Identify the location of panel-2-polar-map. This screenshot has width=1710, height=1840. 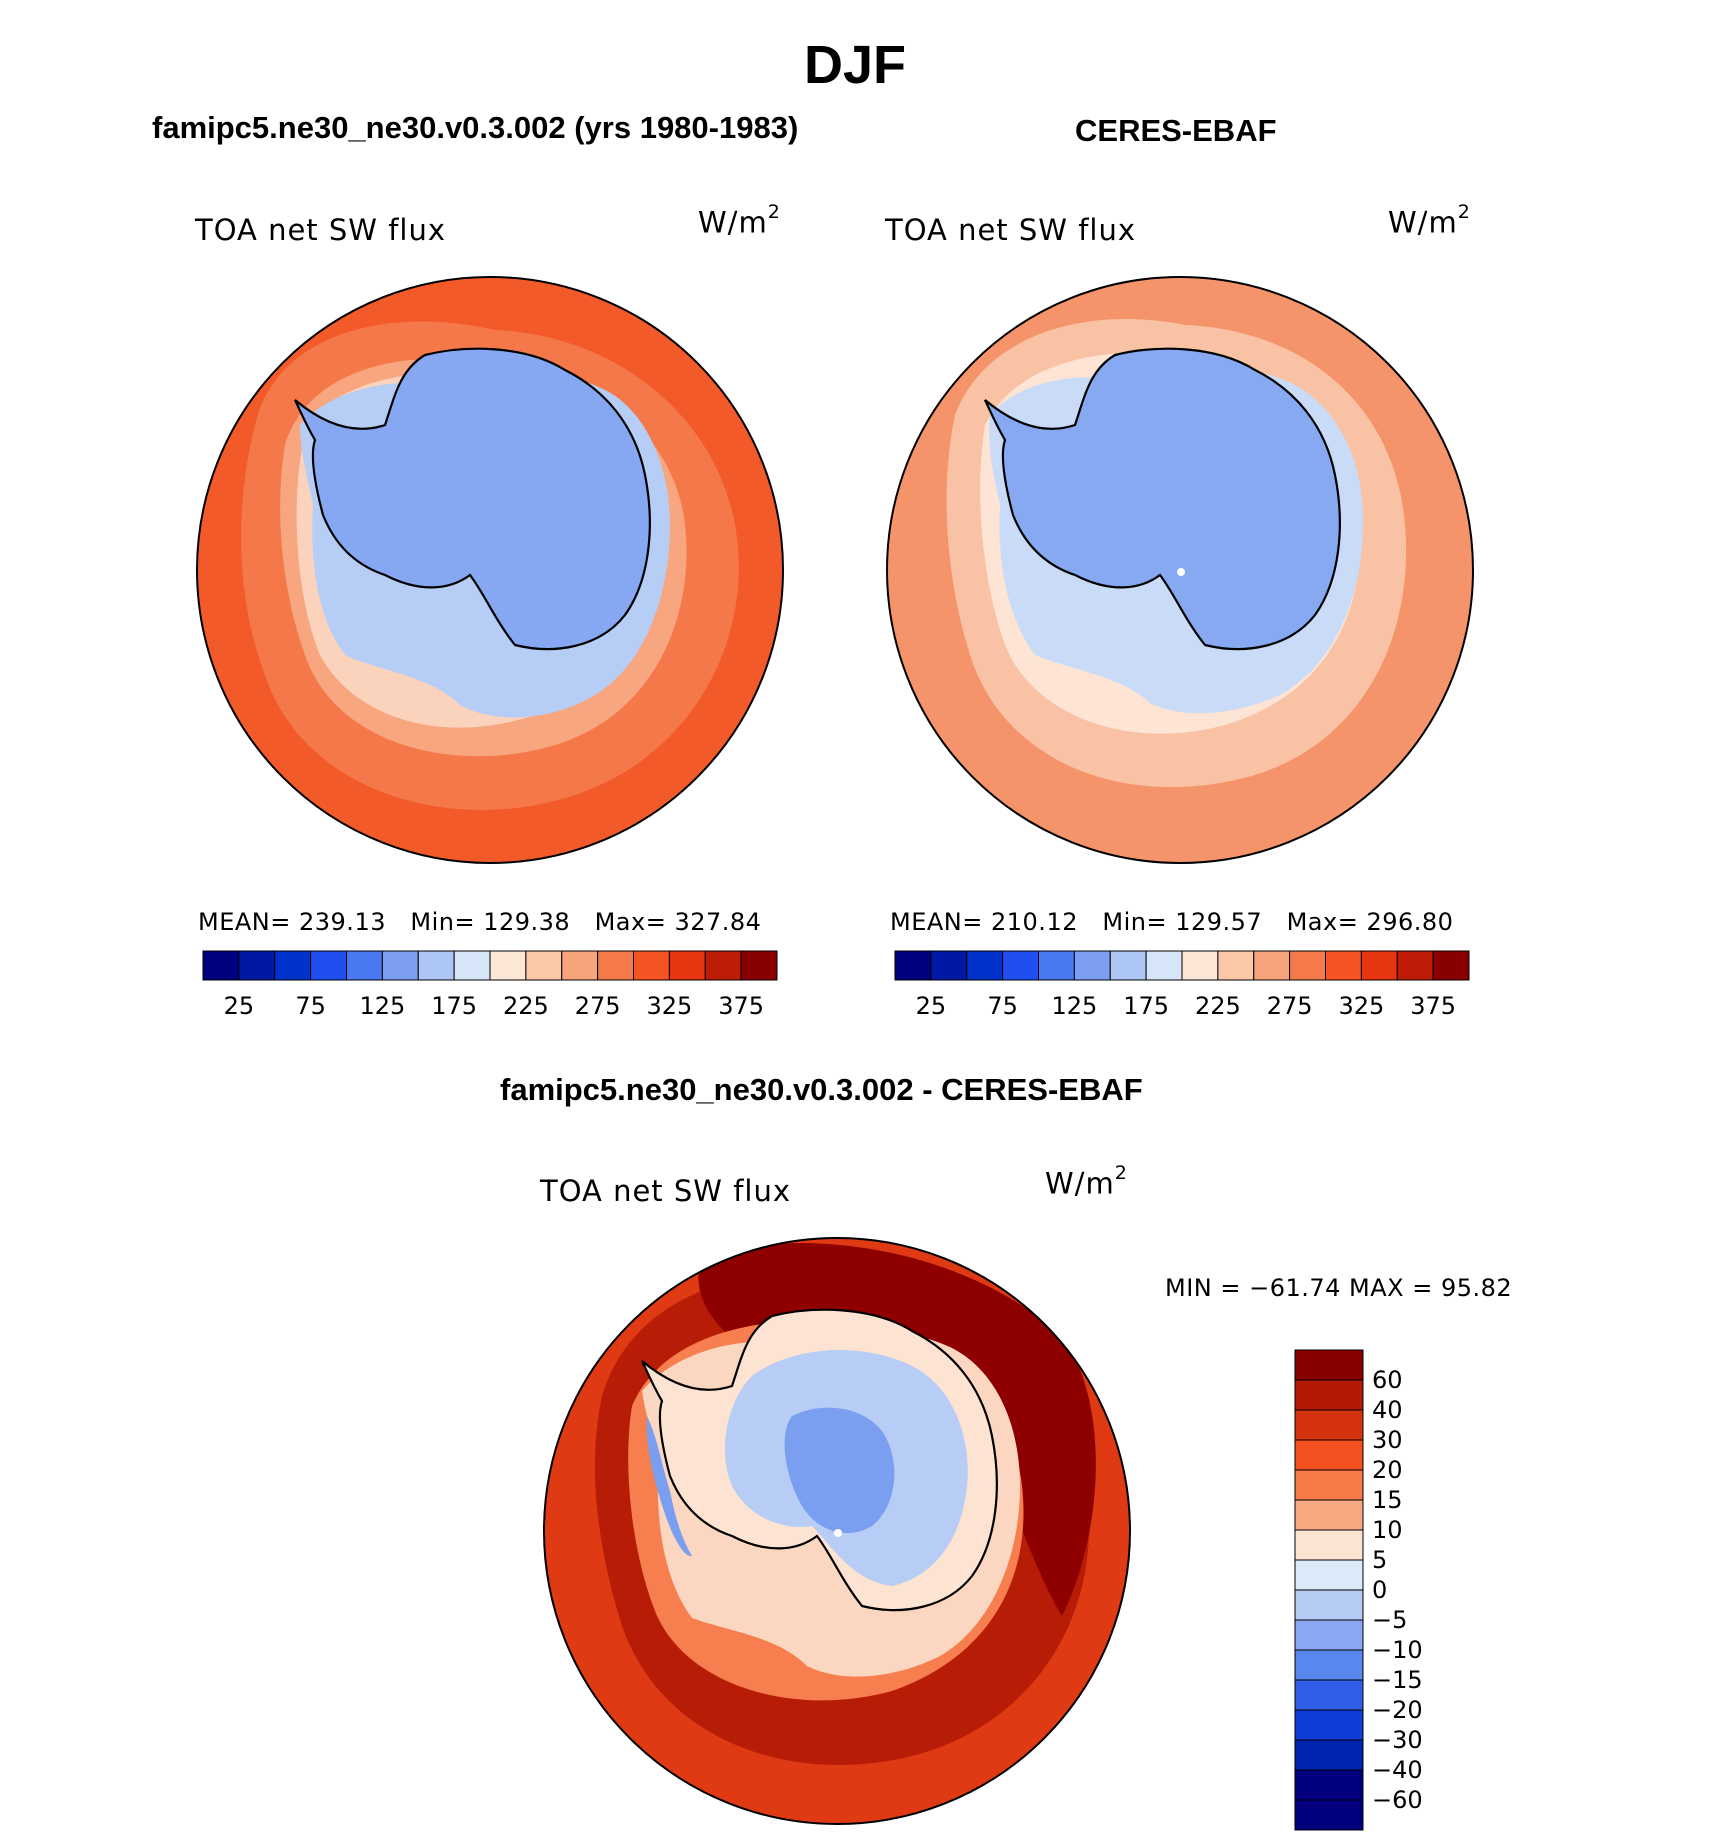
(1180, 570).